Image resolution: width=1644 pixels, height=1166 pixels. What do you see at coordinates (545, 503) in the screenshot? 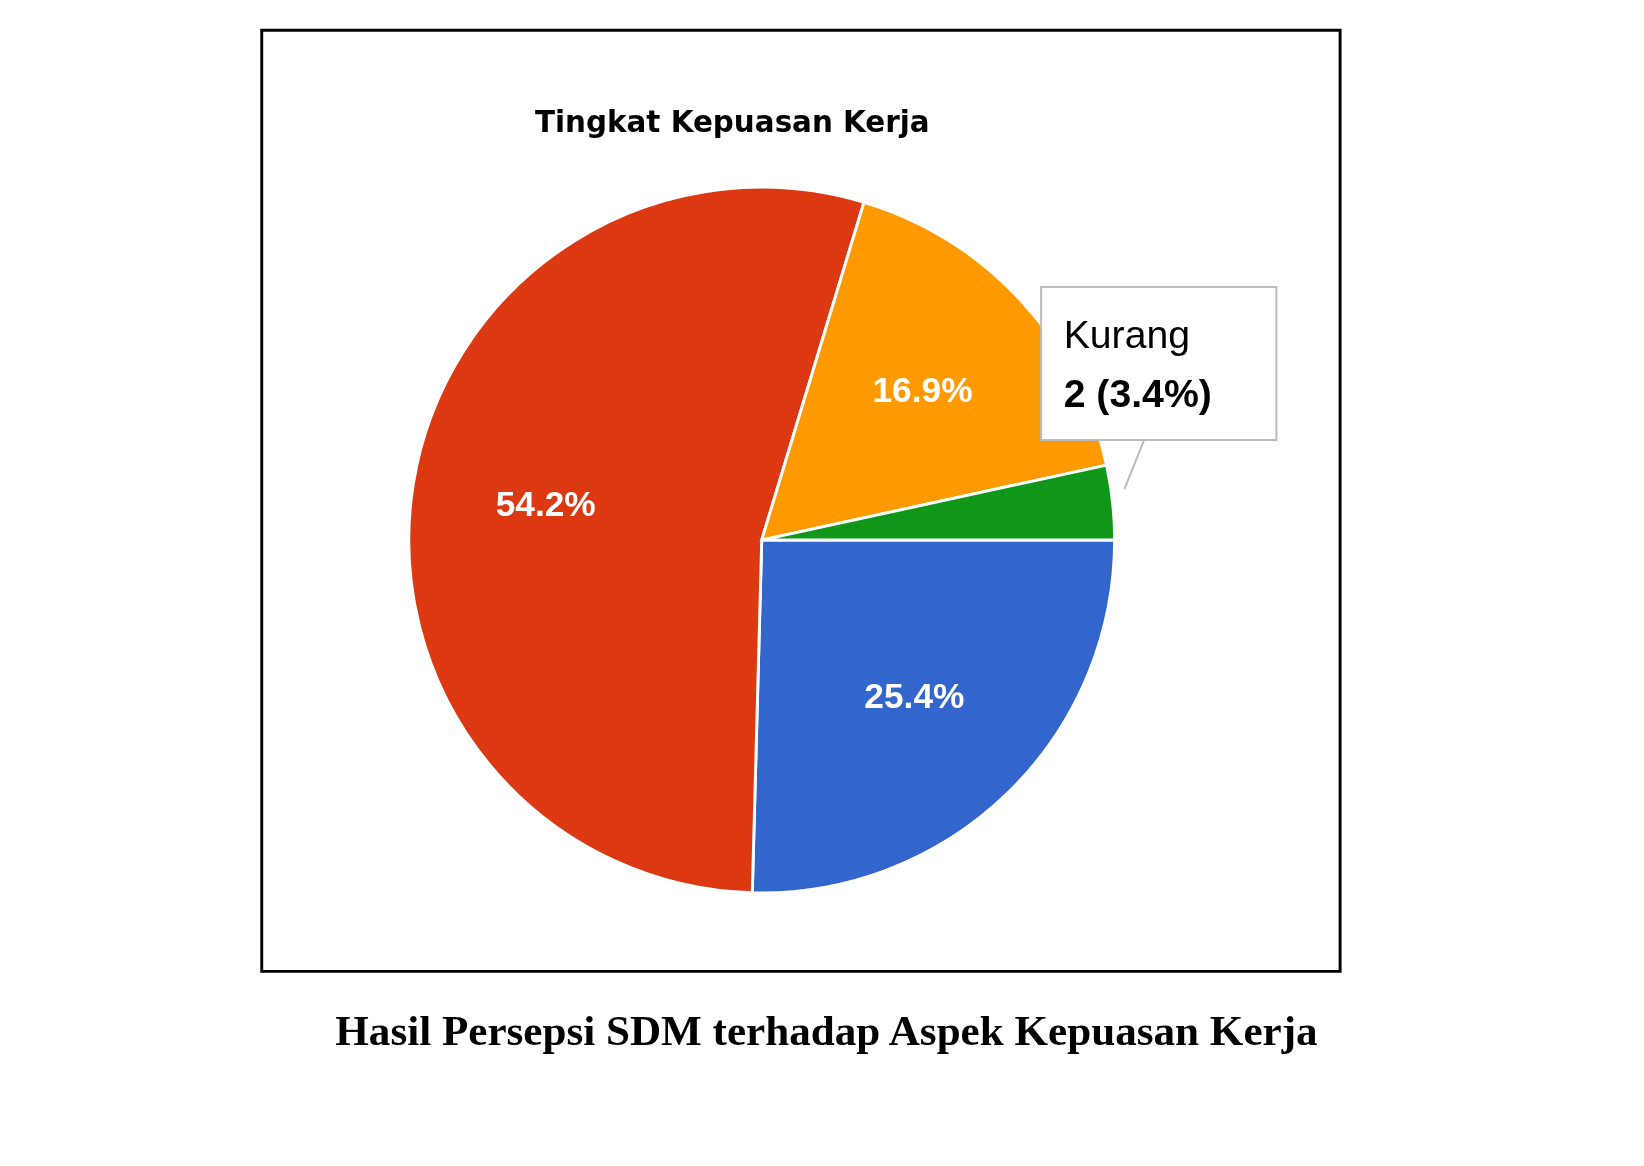
I see `data-label: 54.2%` at bounding box center [545, 503].